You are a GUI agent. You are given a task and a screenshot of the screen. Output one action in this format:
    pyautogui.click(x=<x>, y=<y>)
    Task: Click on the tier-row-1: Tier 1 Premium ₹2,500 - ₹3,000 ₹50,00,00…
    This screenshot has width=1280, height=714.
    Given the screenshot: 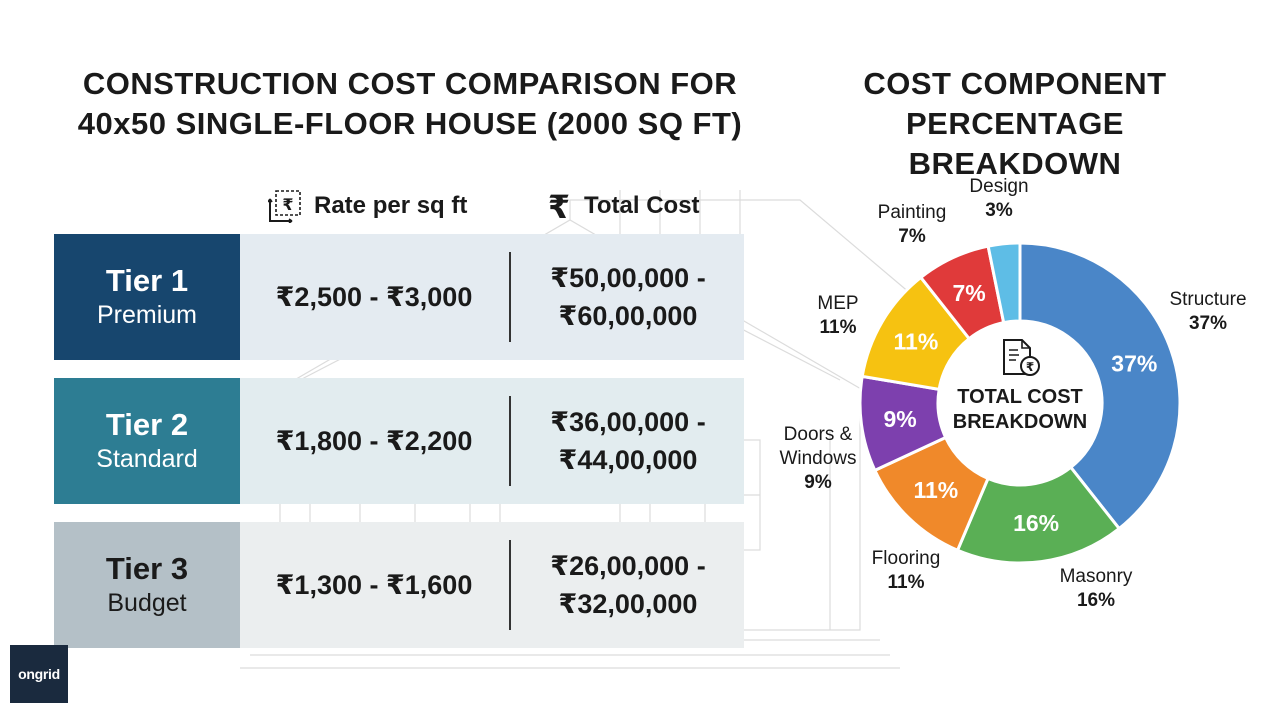 What is the action you would take?
    pyautogui.click(x=399, y=297)
    